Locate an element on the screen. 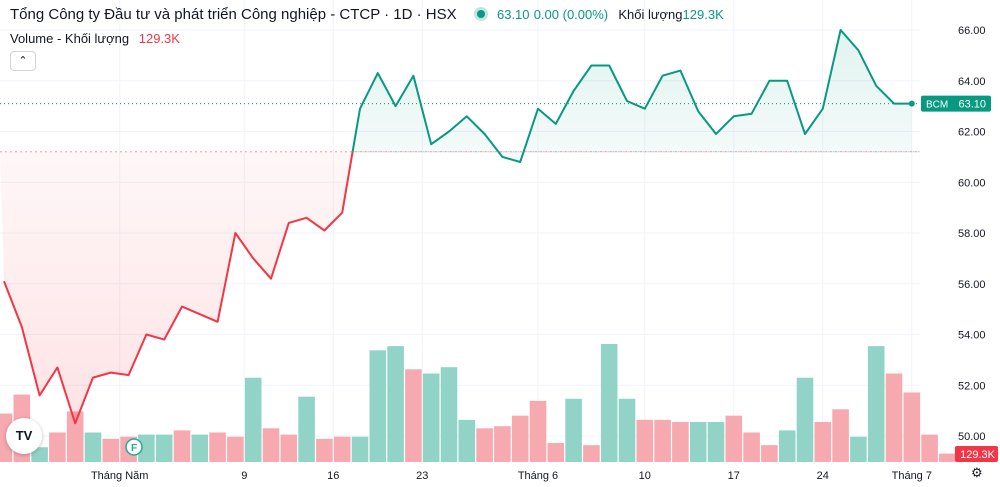  price-tick-label: 62.00 is located at coordinates (972, 133).